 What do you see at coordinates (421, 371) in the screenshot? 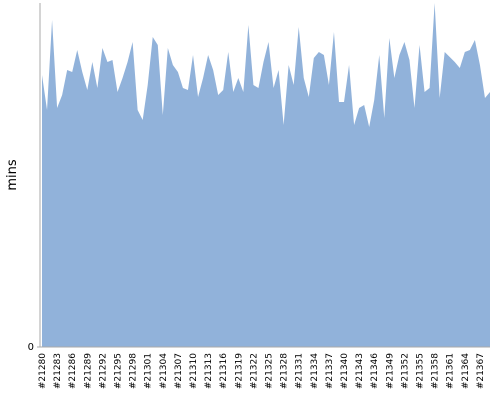
I see `x-tick-label: #21355` at bounding box center [421, 371].